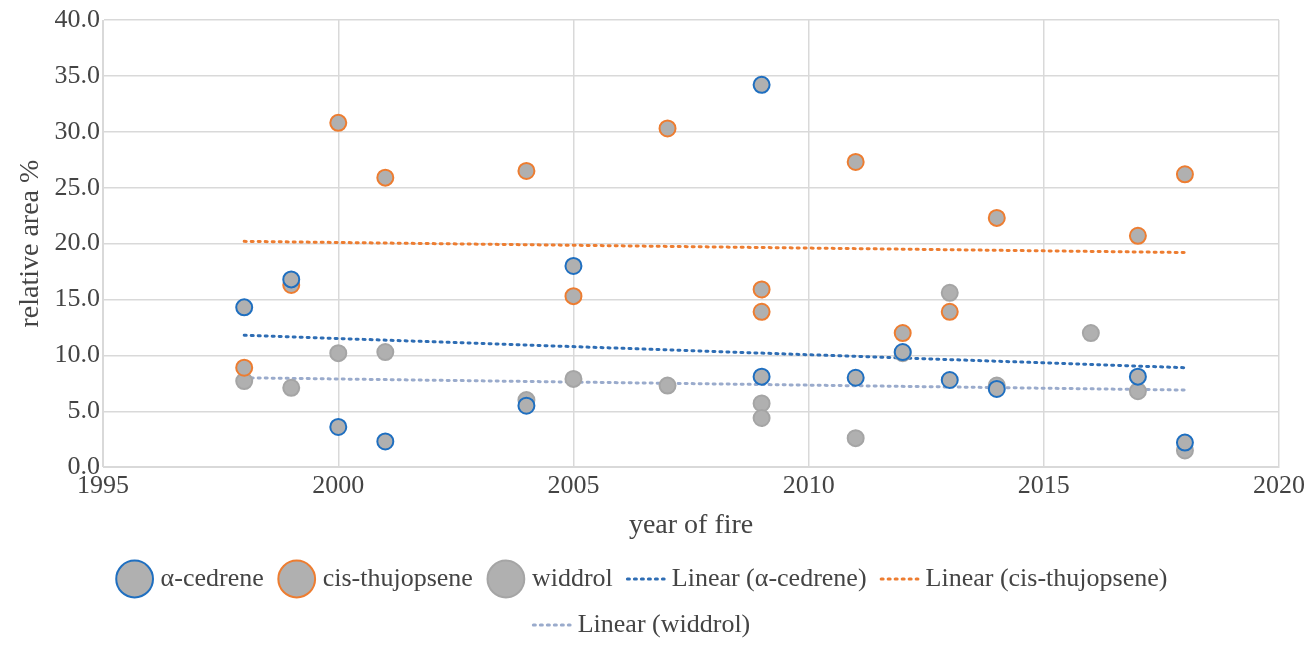  Describe the element at coordinates (77, 298) in the screenshot. I see `y-tick-label: 15.0` at that location.